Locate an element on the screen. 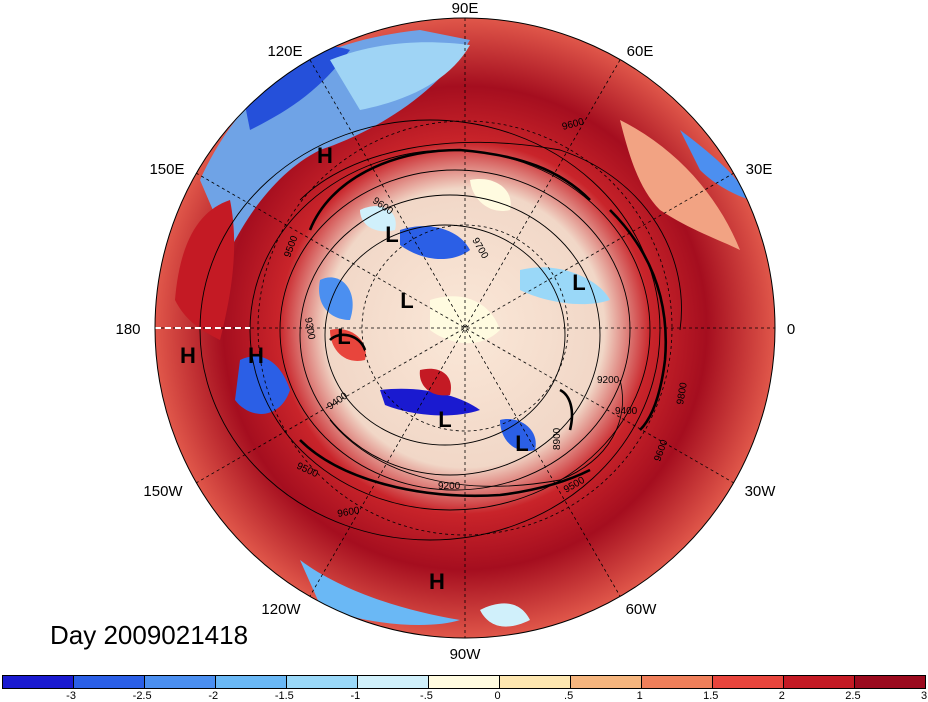 The image size is (928, 702). colorbar-tick-label: 1 is located at coordinates (639, 696).